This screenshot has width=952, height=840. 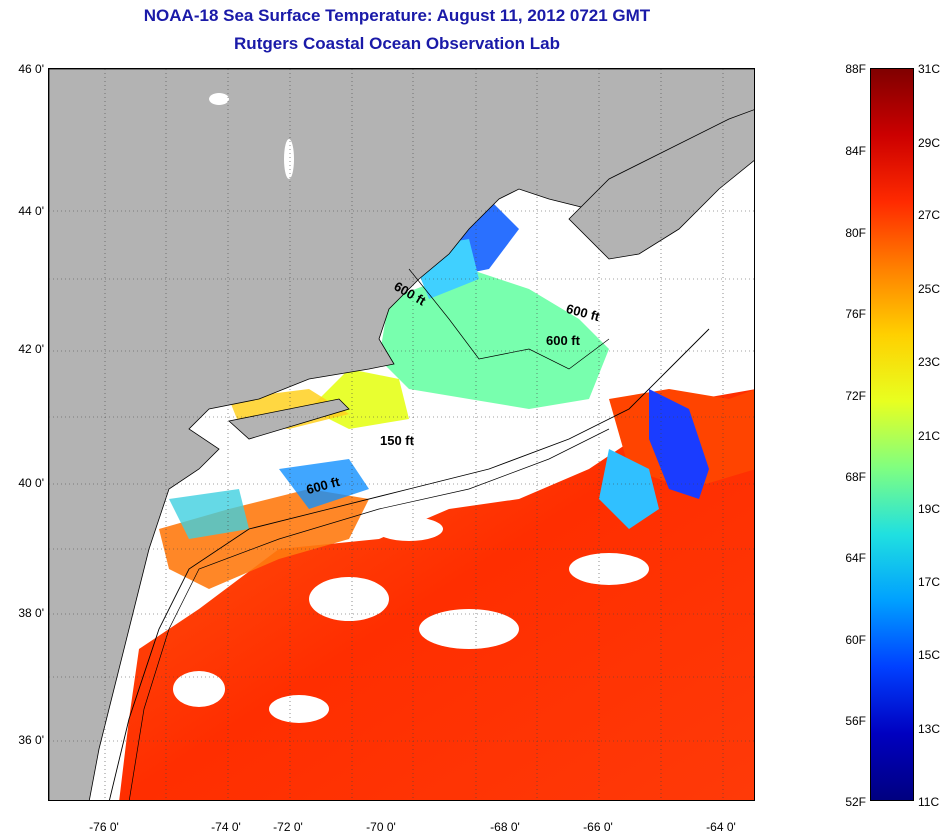 I want to click on colorbar-c-label: 29C, so click(x=929, y=143).